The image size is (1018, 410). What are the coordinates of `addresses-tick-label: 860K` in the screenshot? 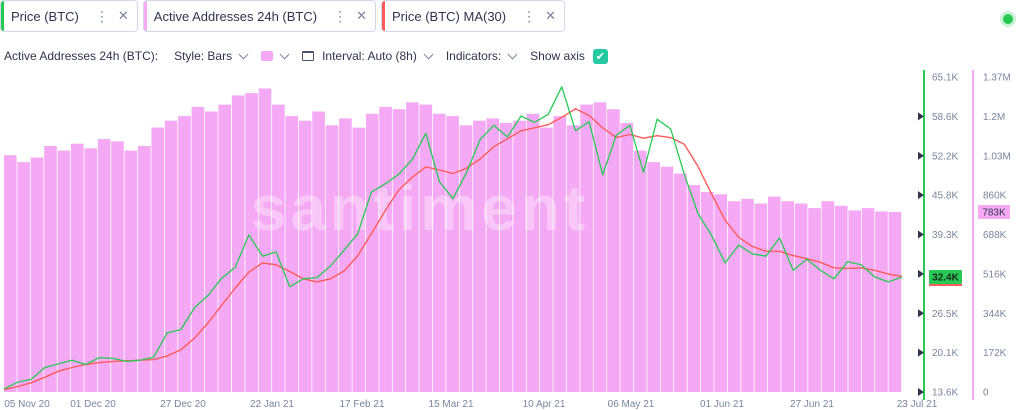 It's located at (995, 196).